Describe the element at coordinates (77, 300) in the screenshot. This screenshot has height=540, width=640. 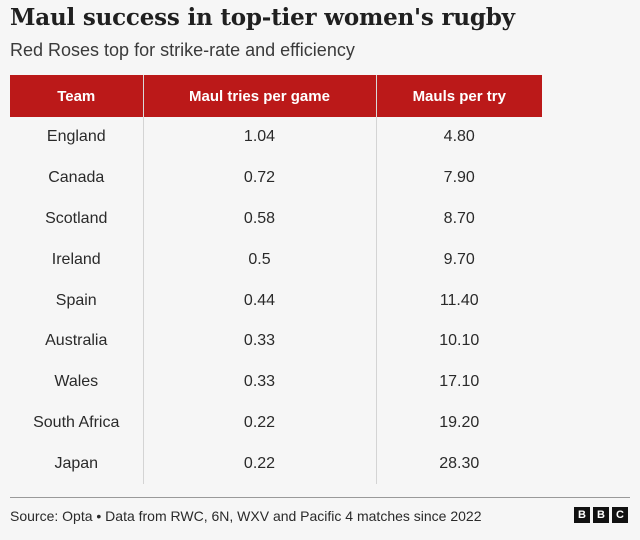
I see `team-cell: Spain` at that location.